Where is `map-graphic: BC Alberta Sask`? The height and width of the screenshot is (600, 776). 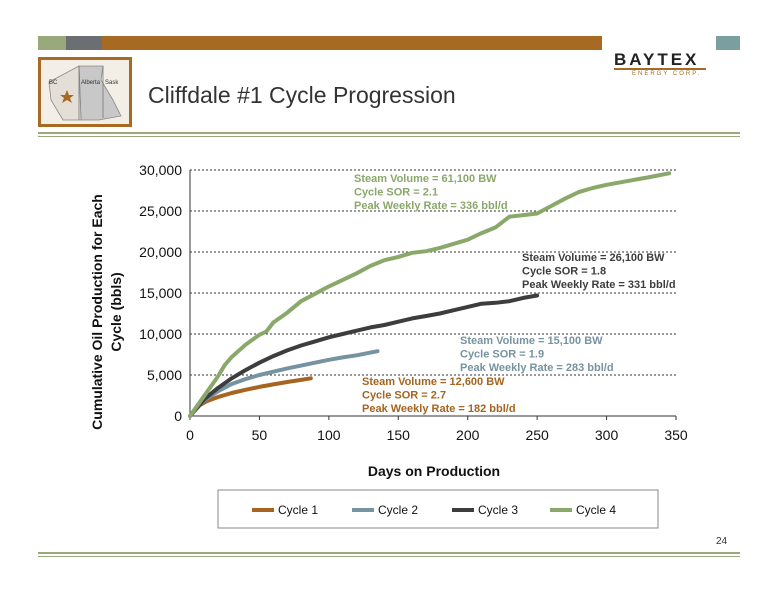 map-graphic: BC Alberta Sask is located at coordinates (85, 93).